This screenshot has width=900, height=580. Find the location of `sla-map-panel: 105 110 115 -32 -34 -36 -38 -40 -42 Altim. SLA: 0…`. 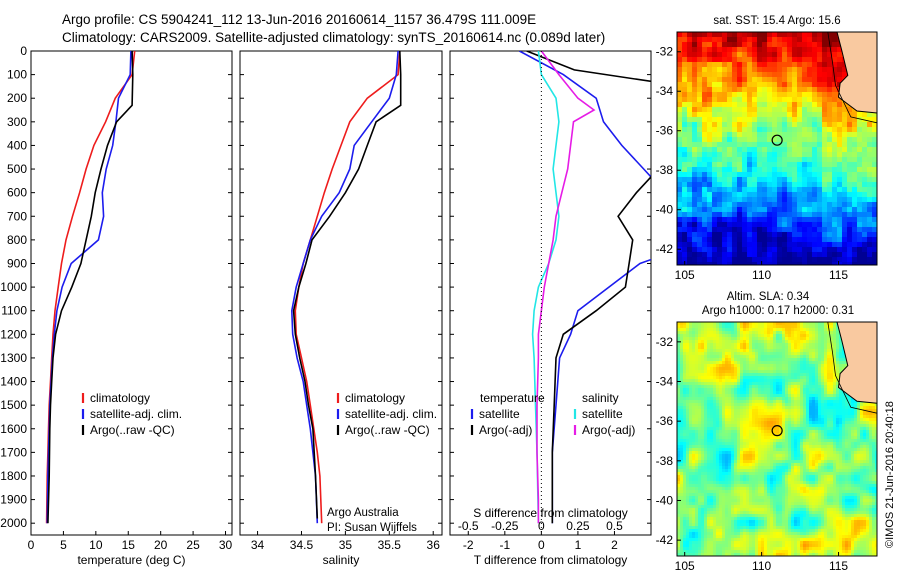

sla-map-panel: 105 110 115 -32 -34 -36 -38 -40 -42 Altim. SLA: 0… is located at coordinates (767, 432).